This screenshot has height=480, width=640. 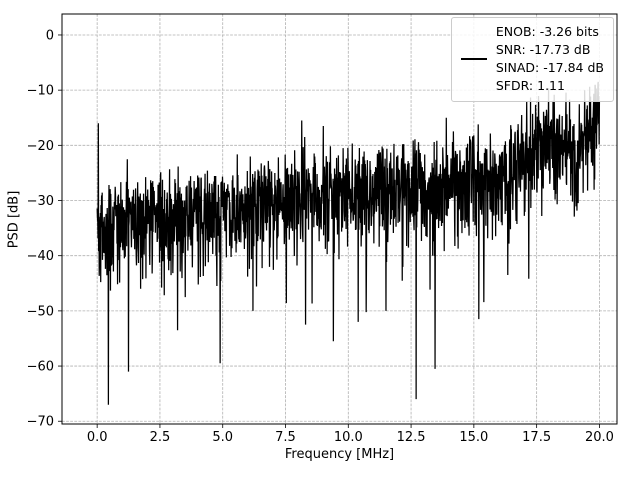 What do you see at coordinates (530, 86) in the screenshot?
I see `legend-sfdr: SFDR: 1.11` at bounding box center [530, 86].